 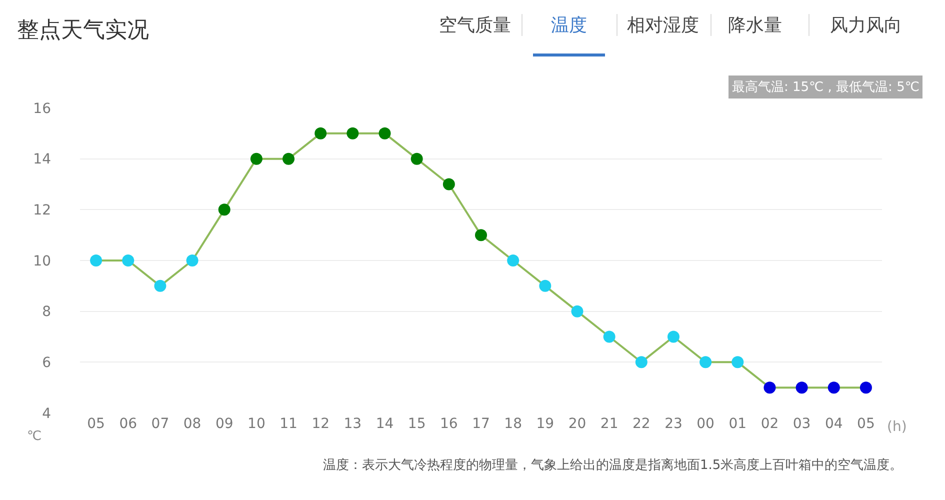 What do you see at coordinates (801, 424) in the screenshot?
I see `x-tick-label: 03` at bounding box center [801, 424].